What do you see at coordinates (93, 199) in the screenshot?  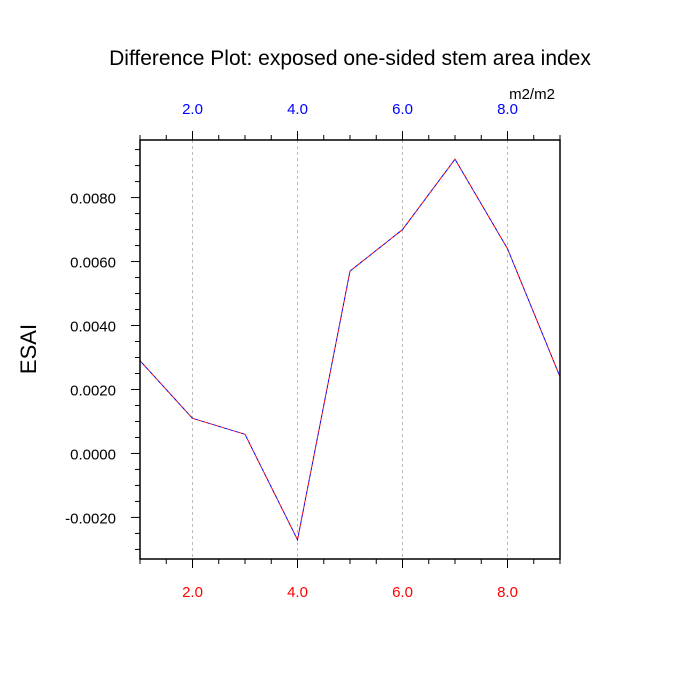 I see `y-tick-label-5: 0.0080` at bounding box center [93, 199].